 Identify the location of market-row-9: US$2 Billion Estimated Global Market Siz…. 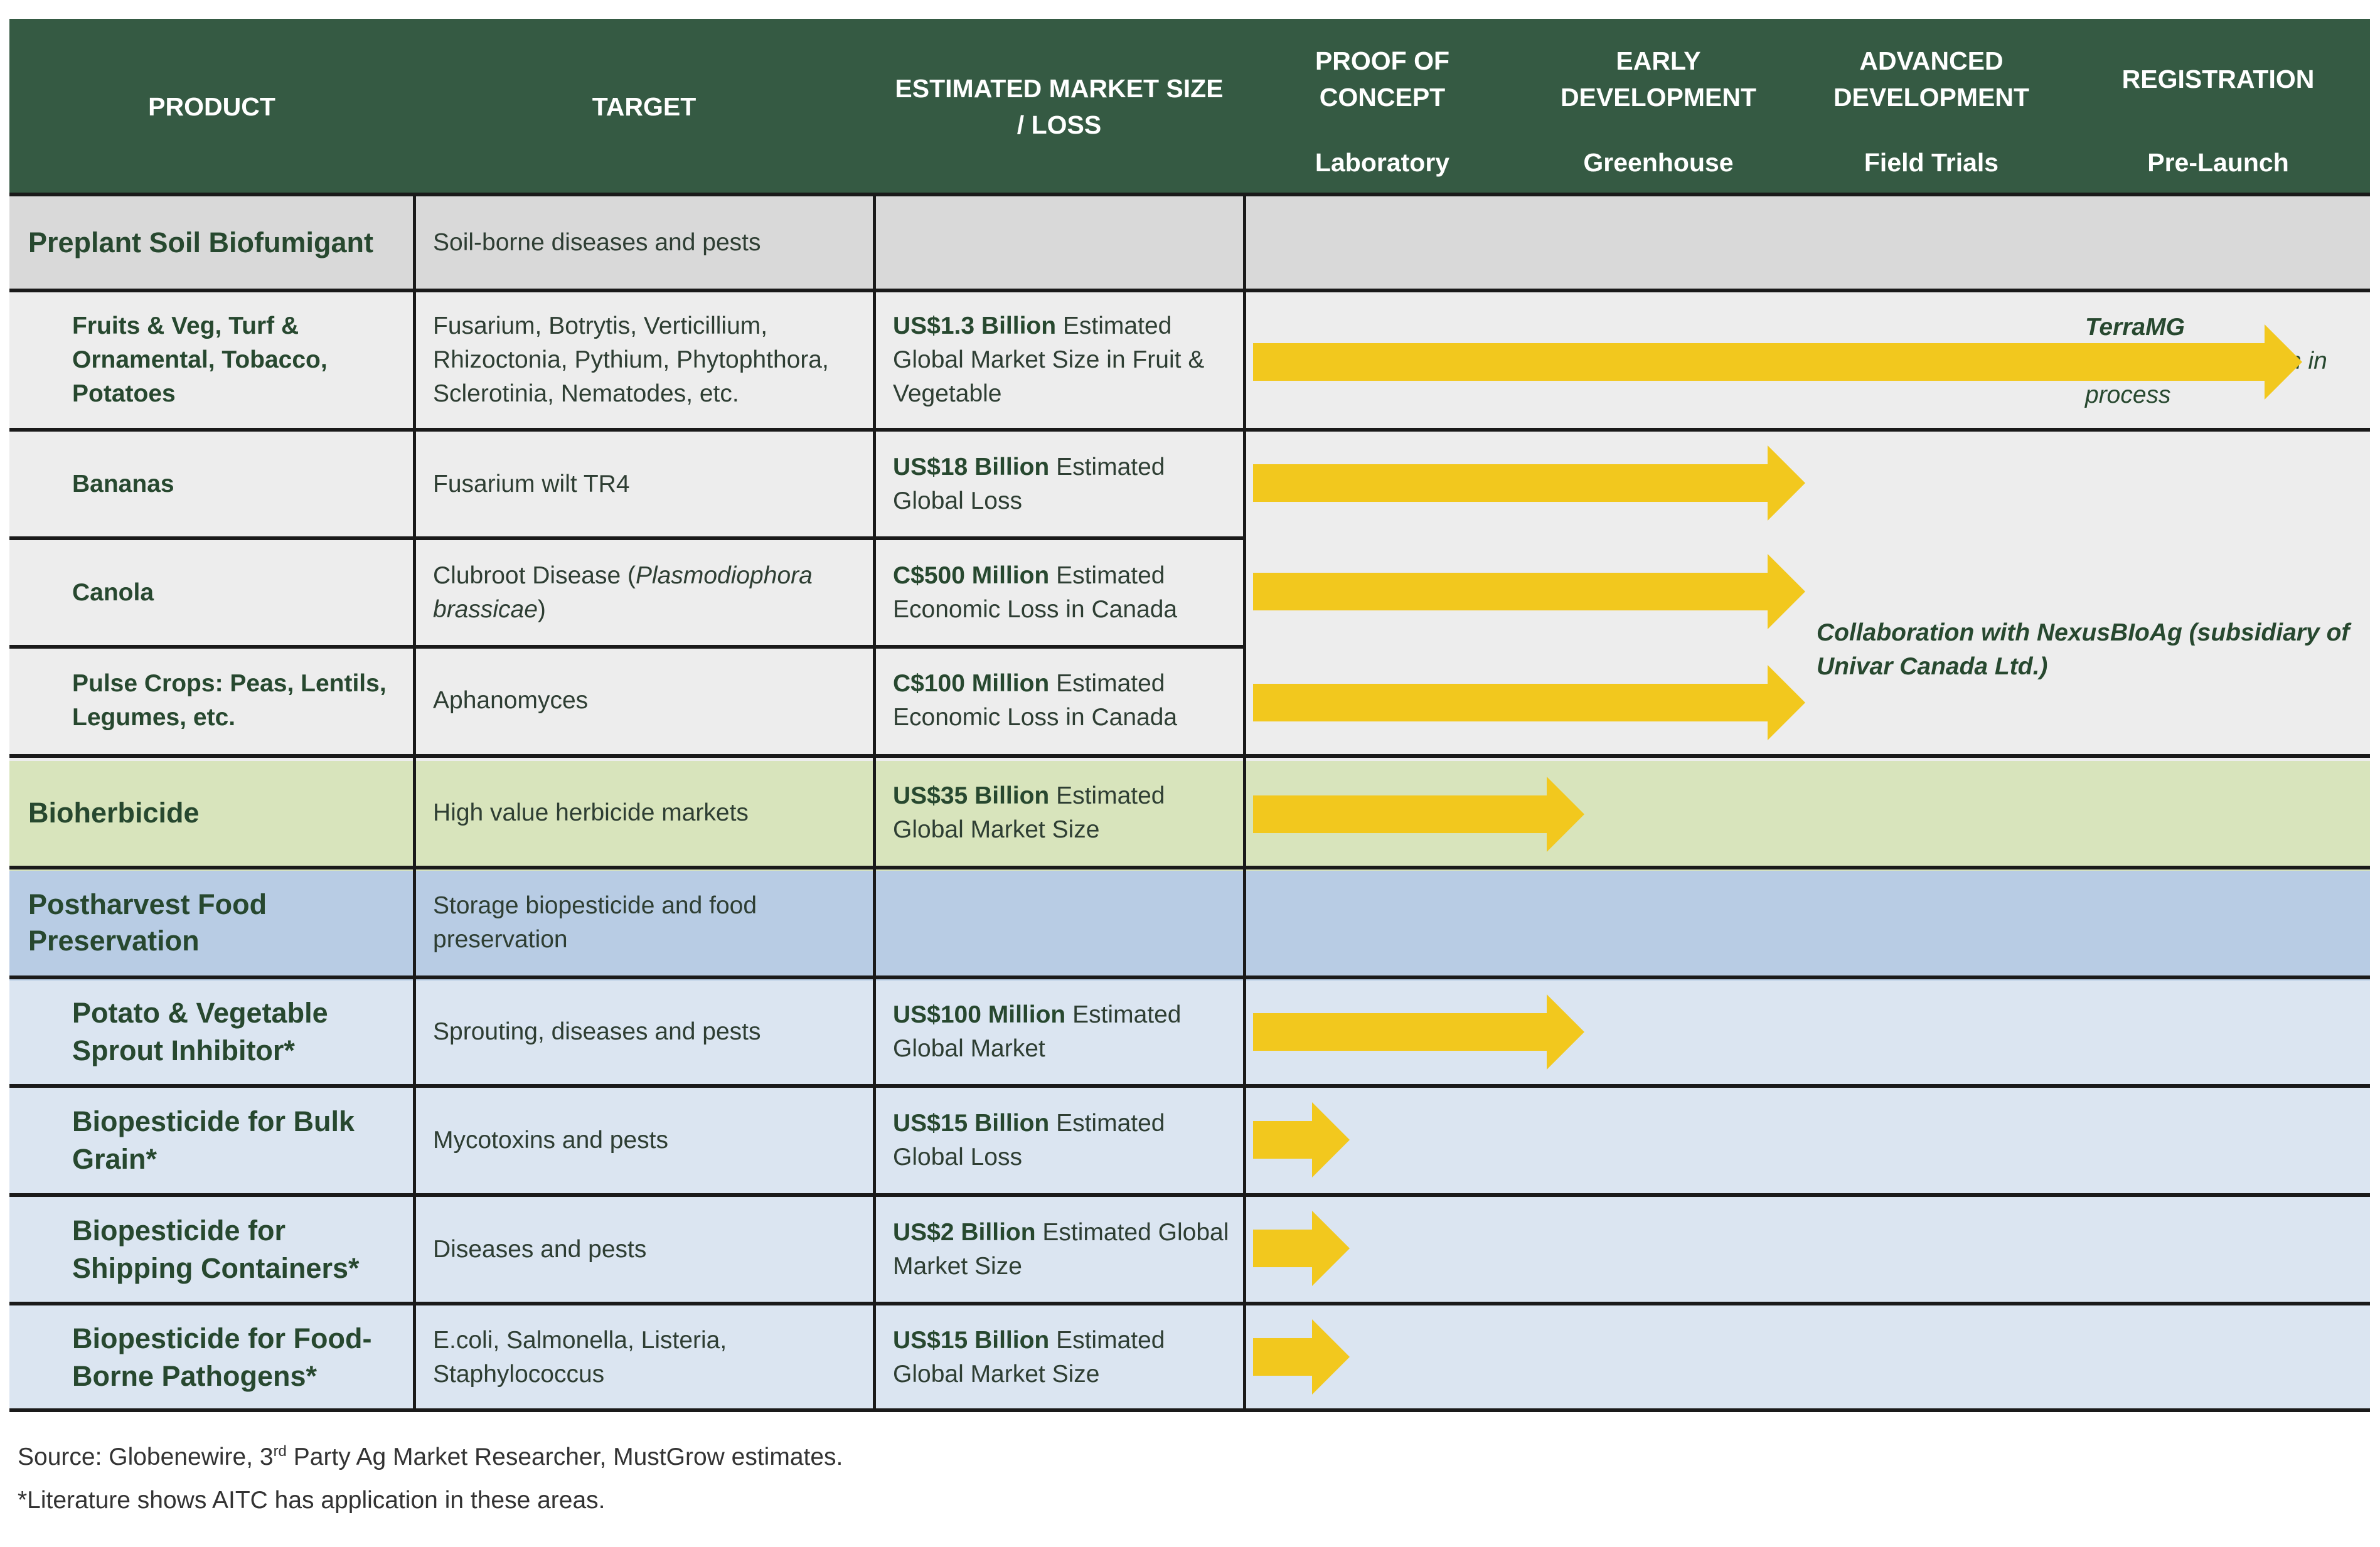
(1061, 1249).